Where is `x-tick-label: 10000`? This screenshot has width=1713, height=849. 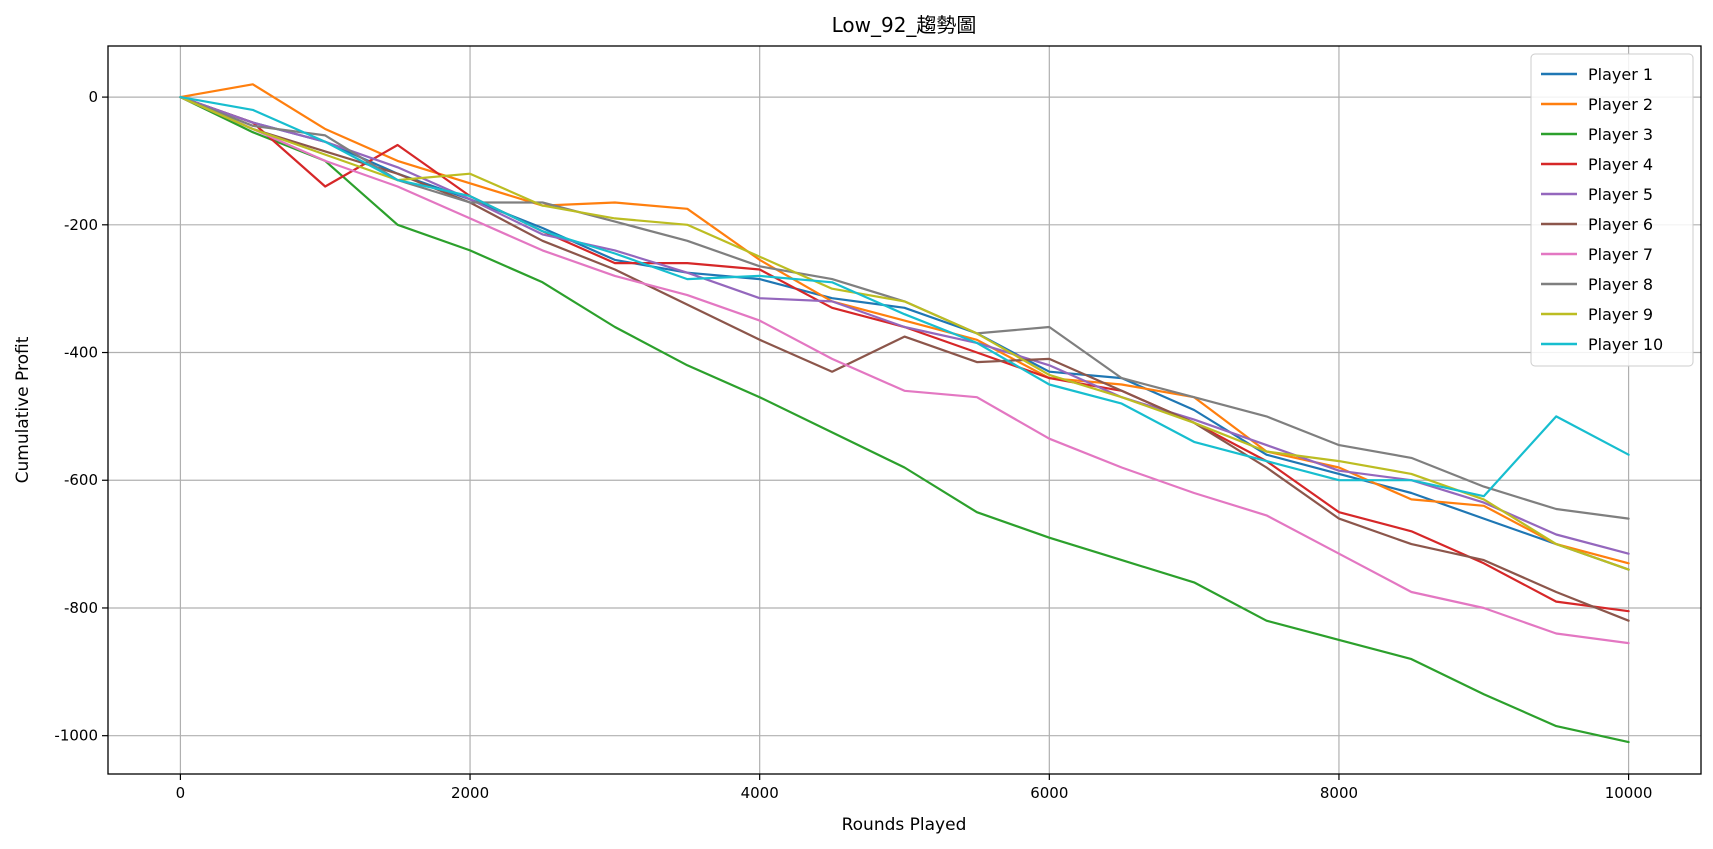
x-tick-label: 10000 is located at coordinates (1629, 793).